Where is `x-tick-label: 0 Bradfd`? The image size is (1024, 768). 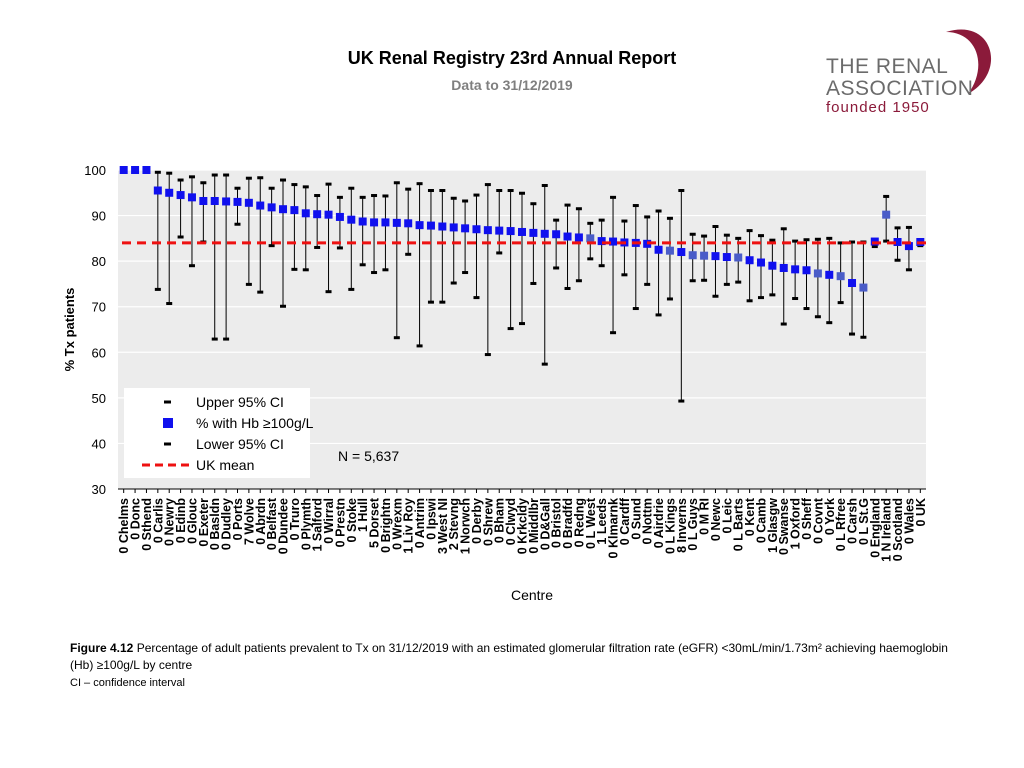 x-tick-label: 0 Bradfd is located at coordinates (568, 523).